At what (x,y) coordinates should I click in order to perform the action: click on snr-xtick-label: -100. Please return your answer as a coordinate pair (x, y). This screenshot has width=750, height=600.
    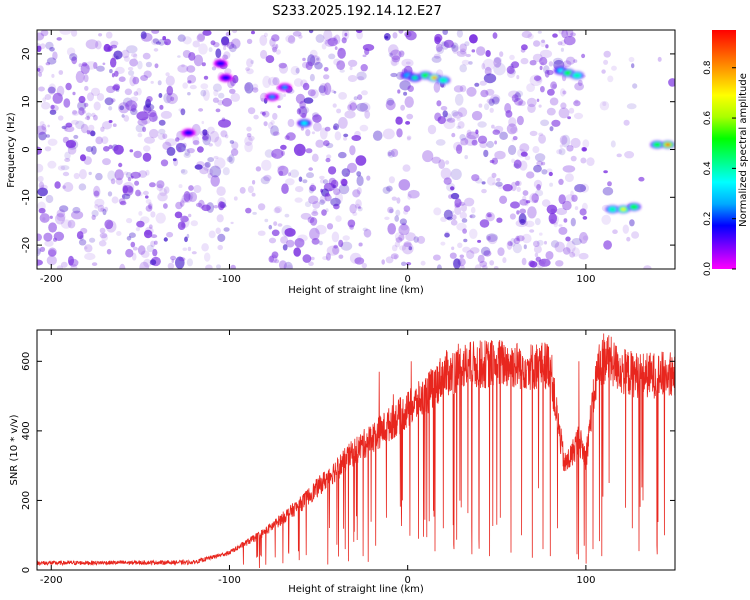
    Looking at the image, I should click on (229, 580).